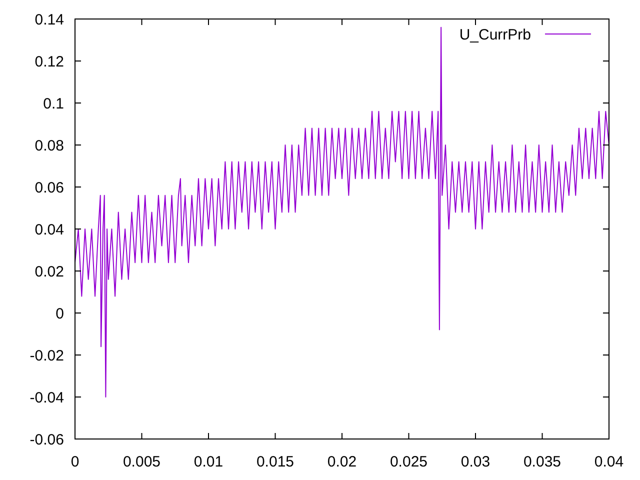 The width and height of the screenshot is (640, 480). Describe the element at coordinates (47, 439) in the screenshot. I see `y-tick-label: -0.06` at that location.